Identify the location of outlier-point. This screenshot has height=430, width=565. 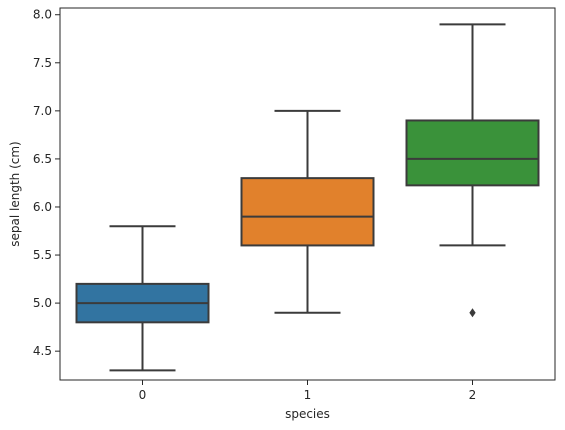
(472, 313).